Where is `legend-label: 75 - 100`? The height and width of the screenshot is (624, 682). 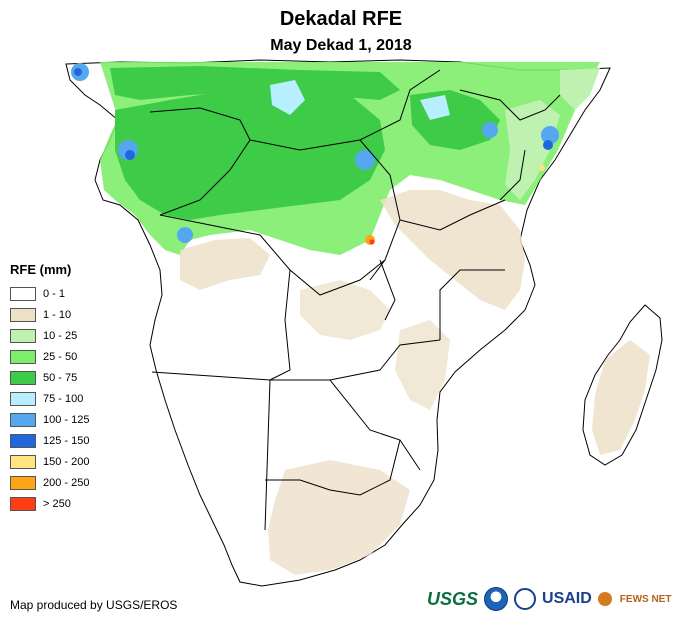 legend-label: 75 - 100 is located at coordinates (63, 398).